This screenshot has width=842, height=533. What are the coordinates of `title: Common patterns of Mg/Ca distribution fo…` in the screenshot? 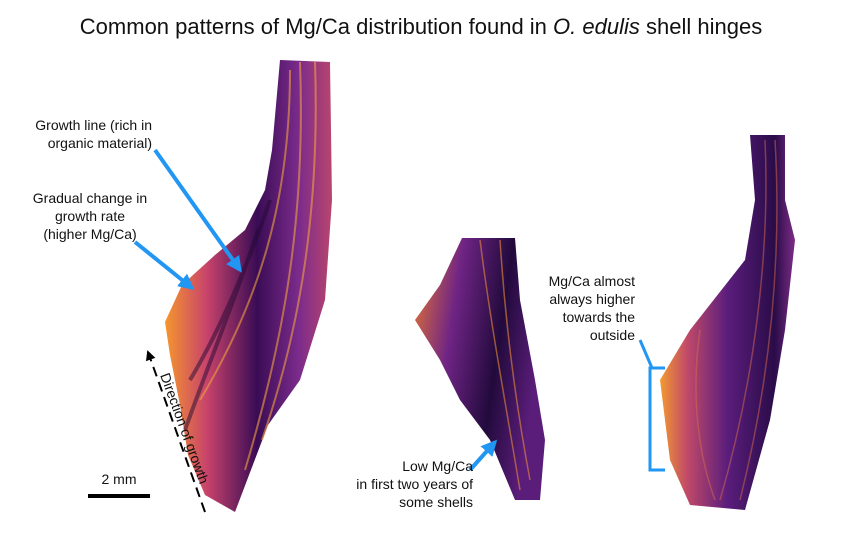 It's located at (421, 26).